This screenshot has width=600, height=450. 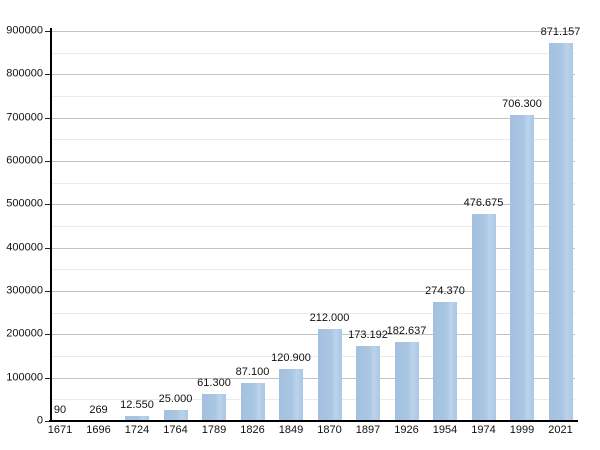 What do you see at coordinates (24, 377) in the screenshot?
I see `y-axis-tick-label: 100000` at bounding box center [24, 377].